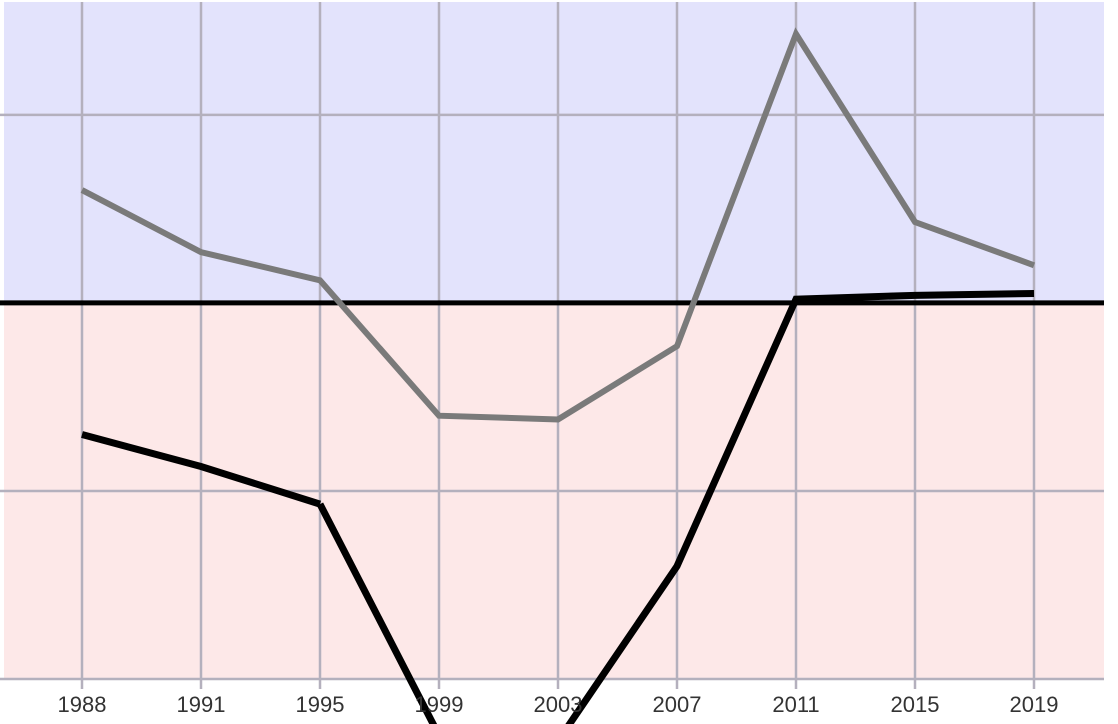 This screenshot has height=724, width=1118. Describe the element at coordinates (1034, 704) in the screenshot. I see `x-tick-label: 2019` at that location.